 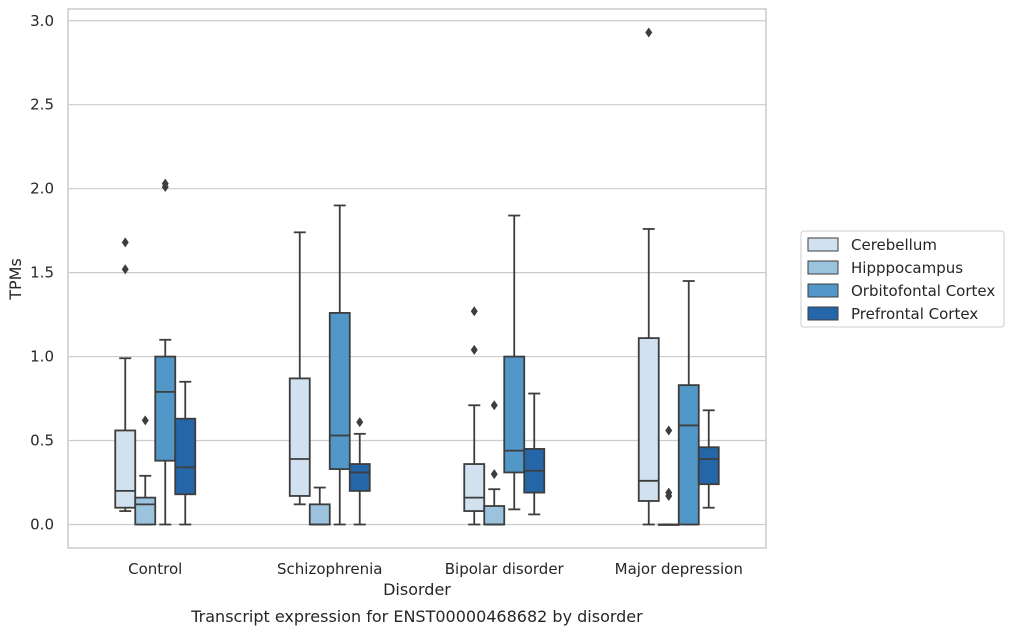 I want to click on y-tick-label: 0.0, so click(x=42, y=524).